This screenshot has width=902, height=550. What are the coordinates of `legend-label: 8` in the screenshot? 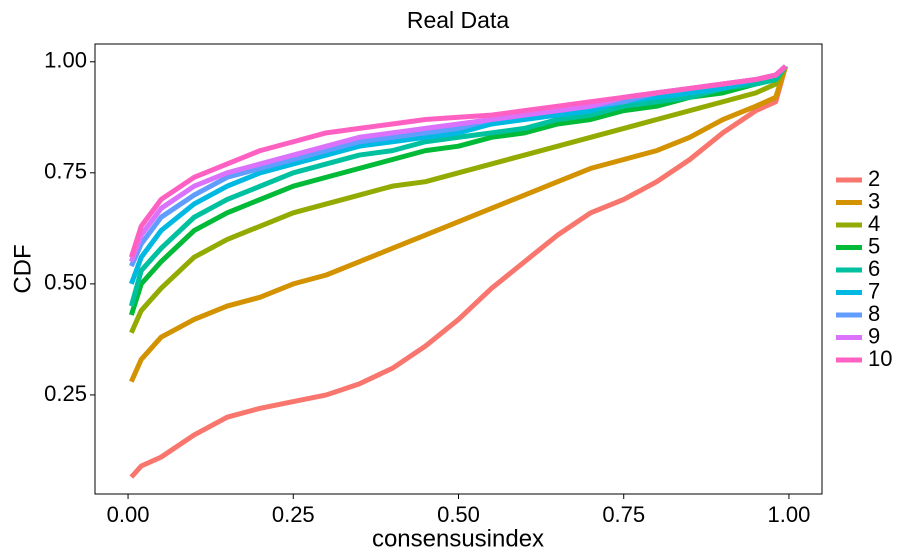 It's located at (874, 313).